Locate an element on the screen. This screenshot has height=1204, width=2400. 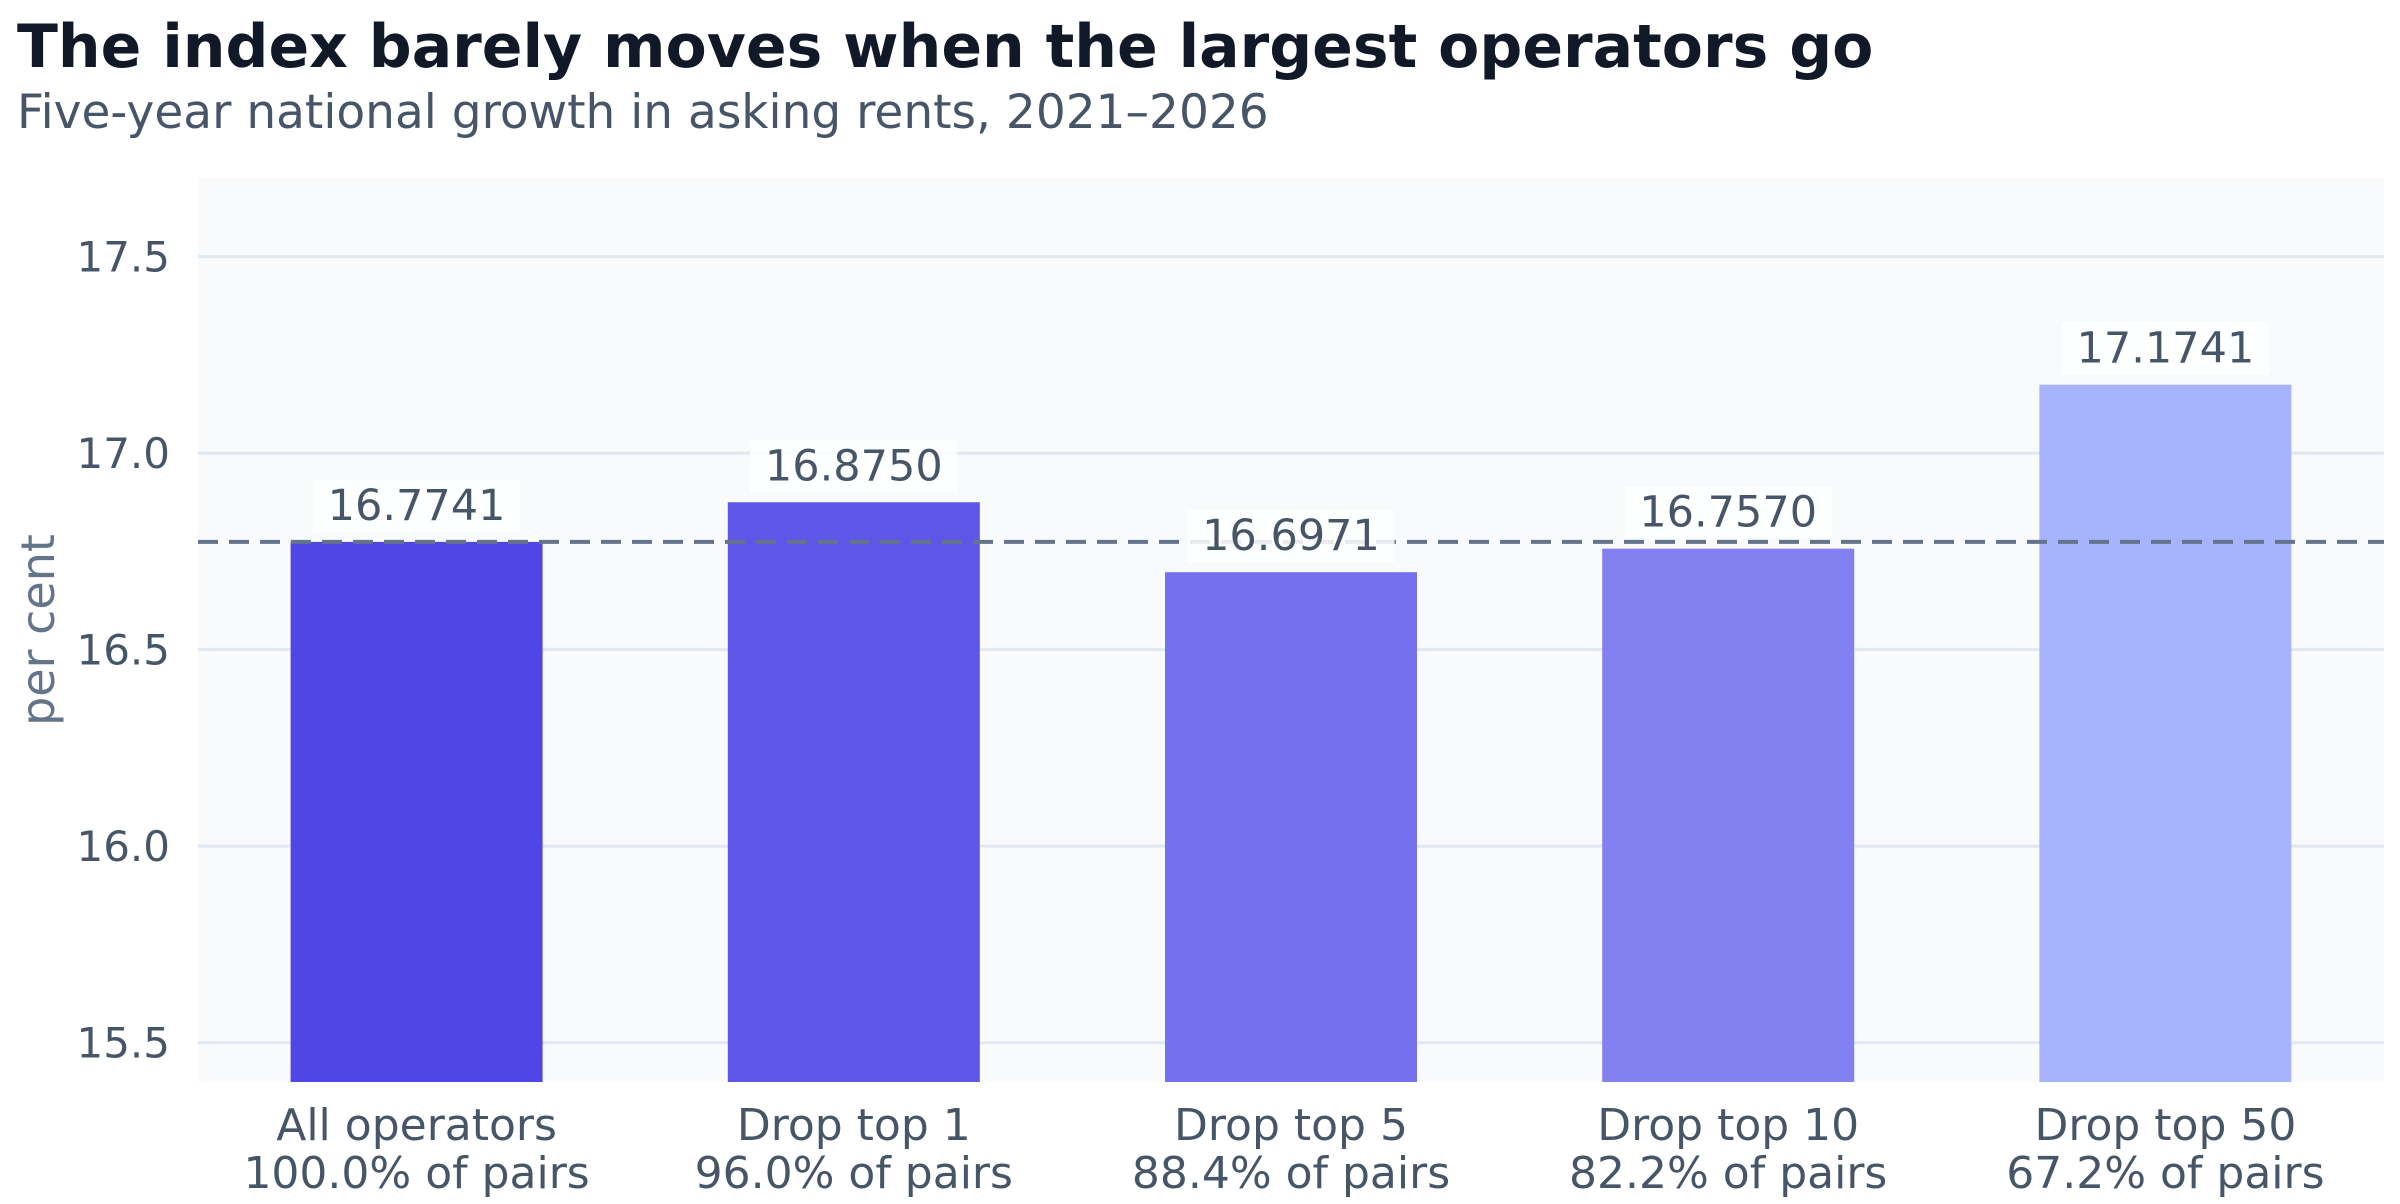
x-tick-label: Drop top 1 is located at coordinates (854, 1125).